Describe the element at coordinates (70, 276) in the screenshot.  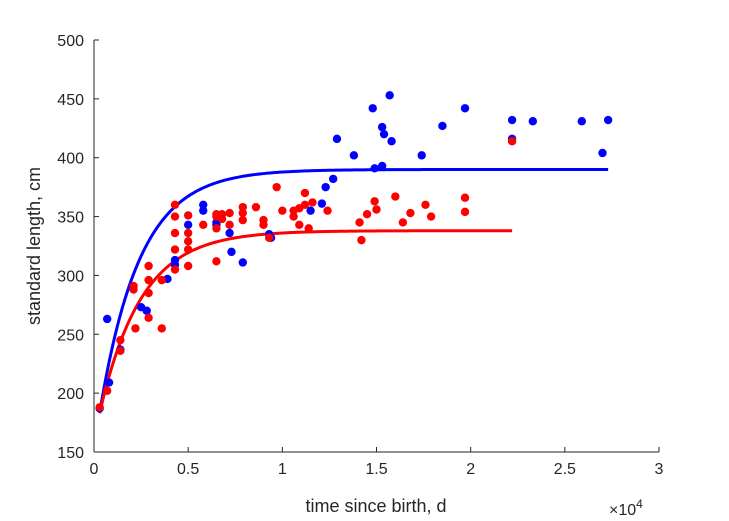
I see `y-tick-label: 300` at that location.